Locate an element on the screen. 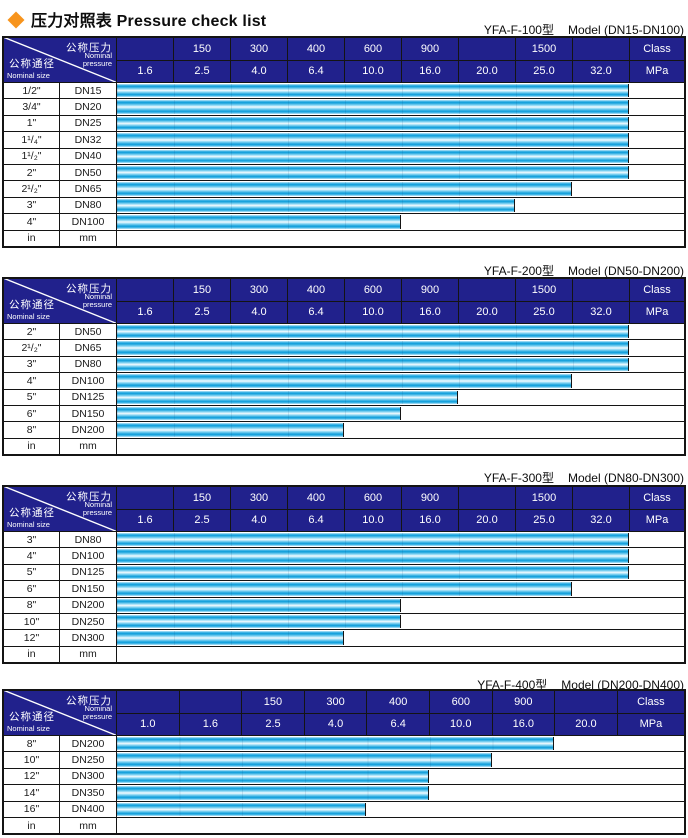  size-cell: 4" is located at coordinates (32, 556).